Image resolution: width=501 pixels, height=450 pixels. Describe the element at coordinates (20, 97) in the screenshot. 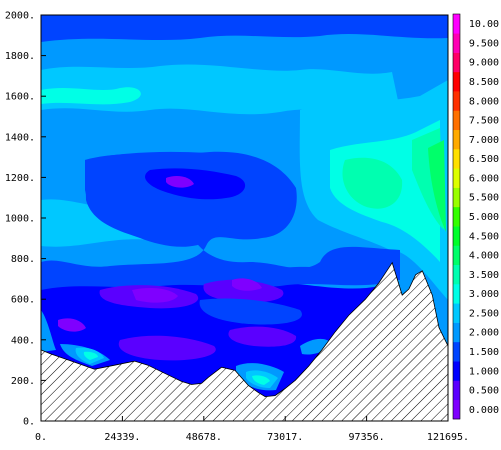

I see `y-tick-label: 1600.` at that location.